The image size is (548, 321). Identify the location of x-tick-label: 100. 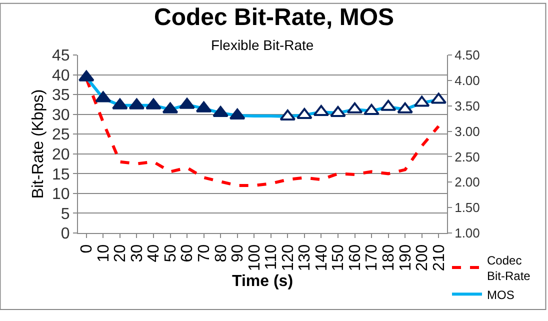
(255, 258).